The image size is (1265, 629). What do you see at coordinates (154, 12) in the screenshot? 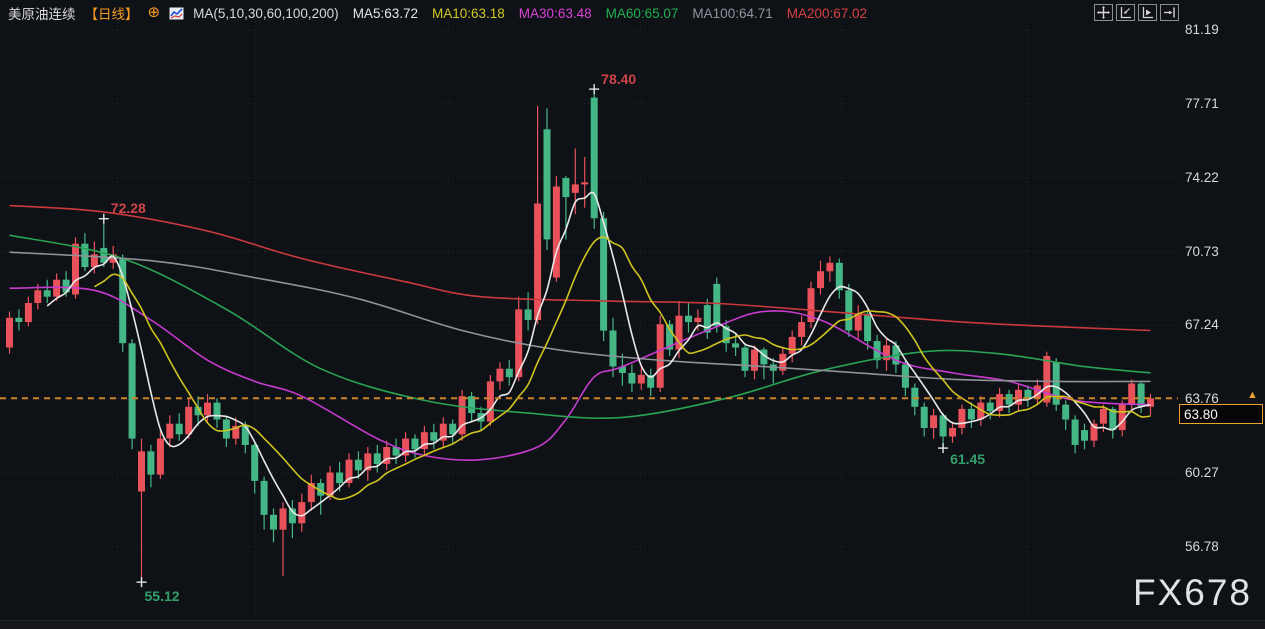
I see `add-indicator-icon: ⊕` at bounding box center [154, 12].